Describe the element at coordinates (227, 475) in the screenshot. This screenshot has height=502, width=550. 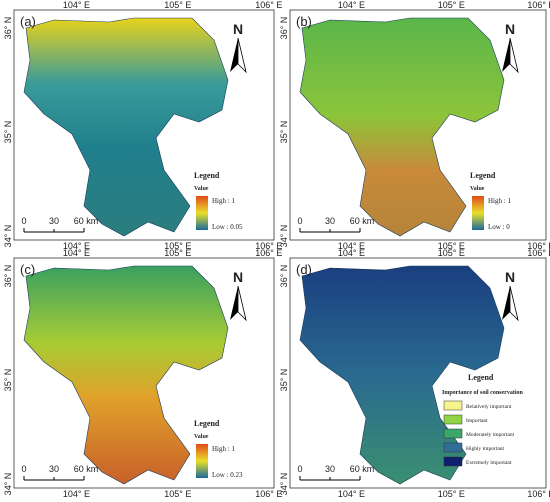
I see `legend-low: Low : 0.23` at that location.